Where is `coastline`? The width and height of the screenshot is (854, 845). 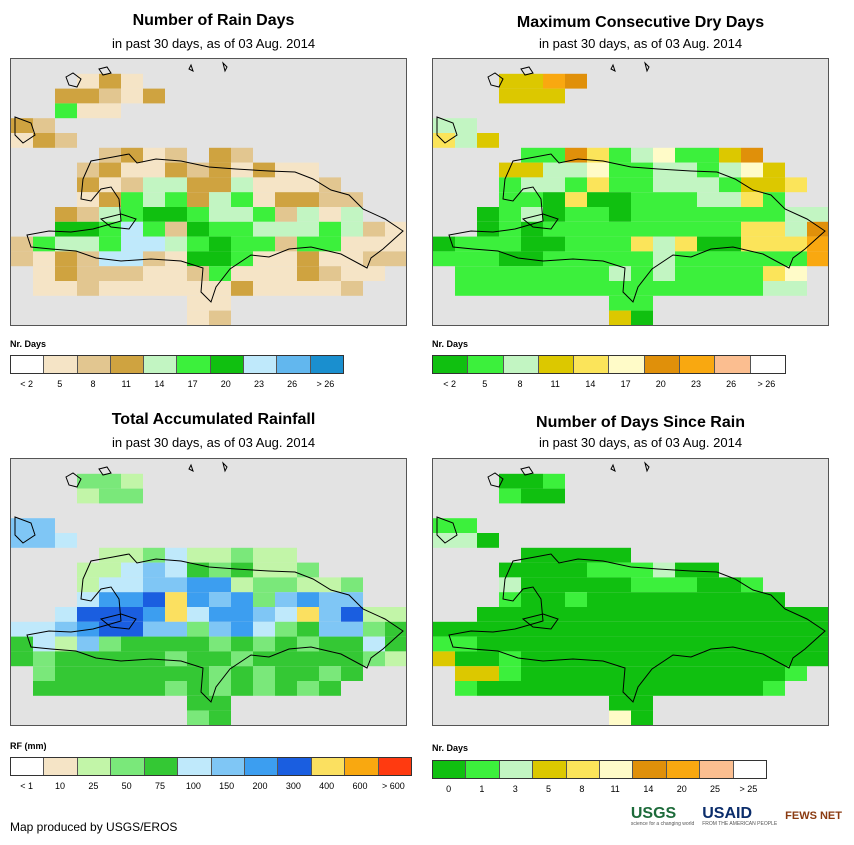
coastline is located at coordinates (215, 628).